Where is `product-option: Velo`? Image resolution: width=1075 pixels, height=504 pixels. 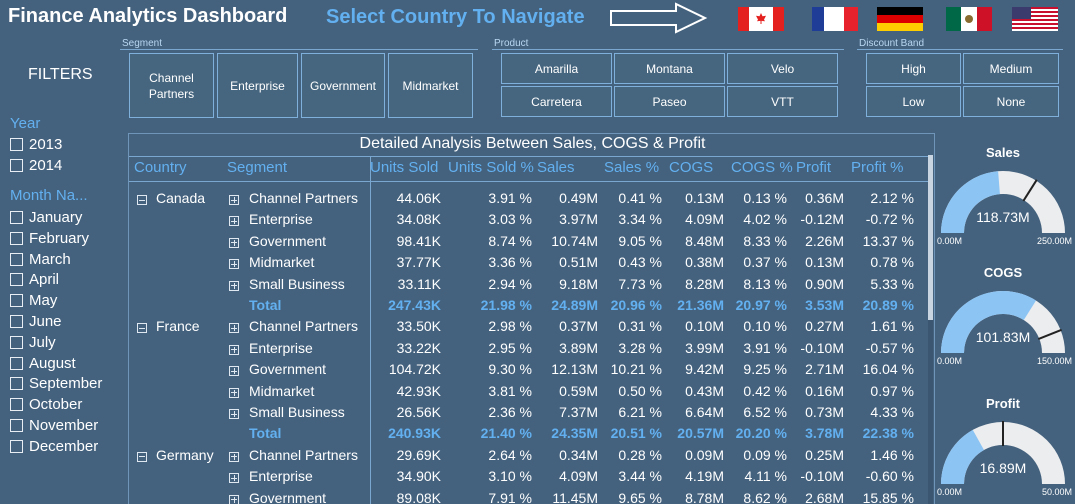 product-option: Velo is located at coordinates (782, 68).